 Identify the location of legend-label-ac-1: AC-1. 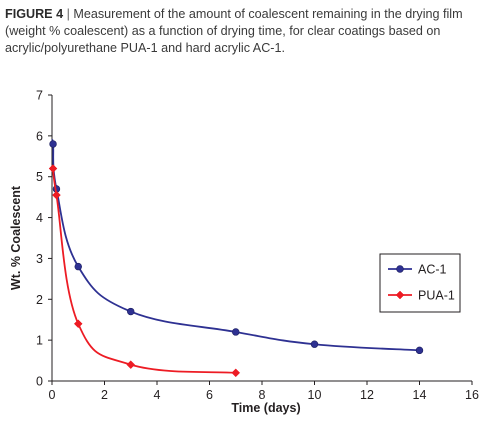
(432, 270).